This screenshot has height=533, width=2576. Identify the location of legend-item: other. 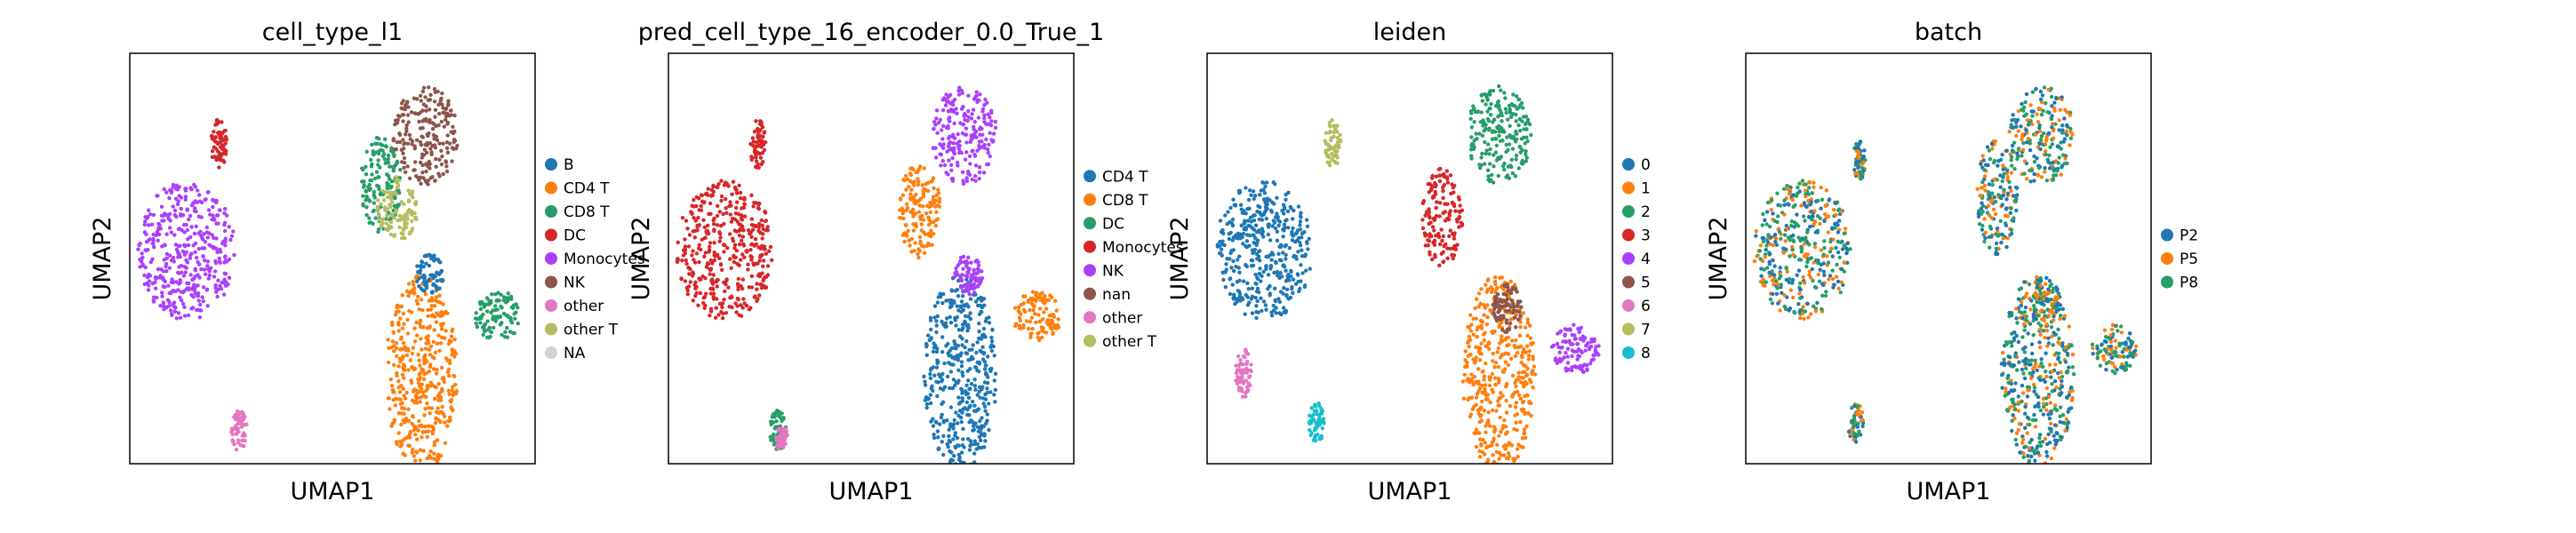
(574, 306).